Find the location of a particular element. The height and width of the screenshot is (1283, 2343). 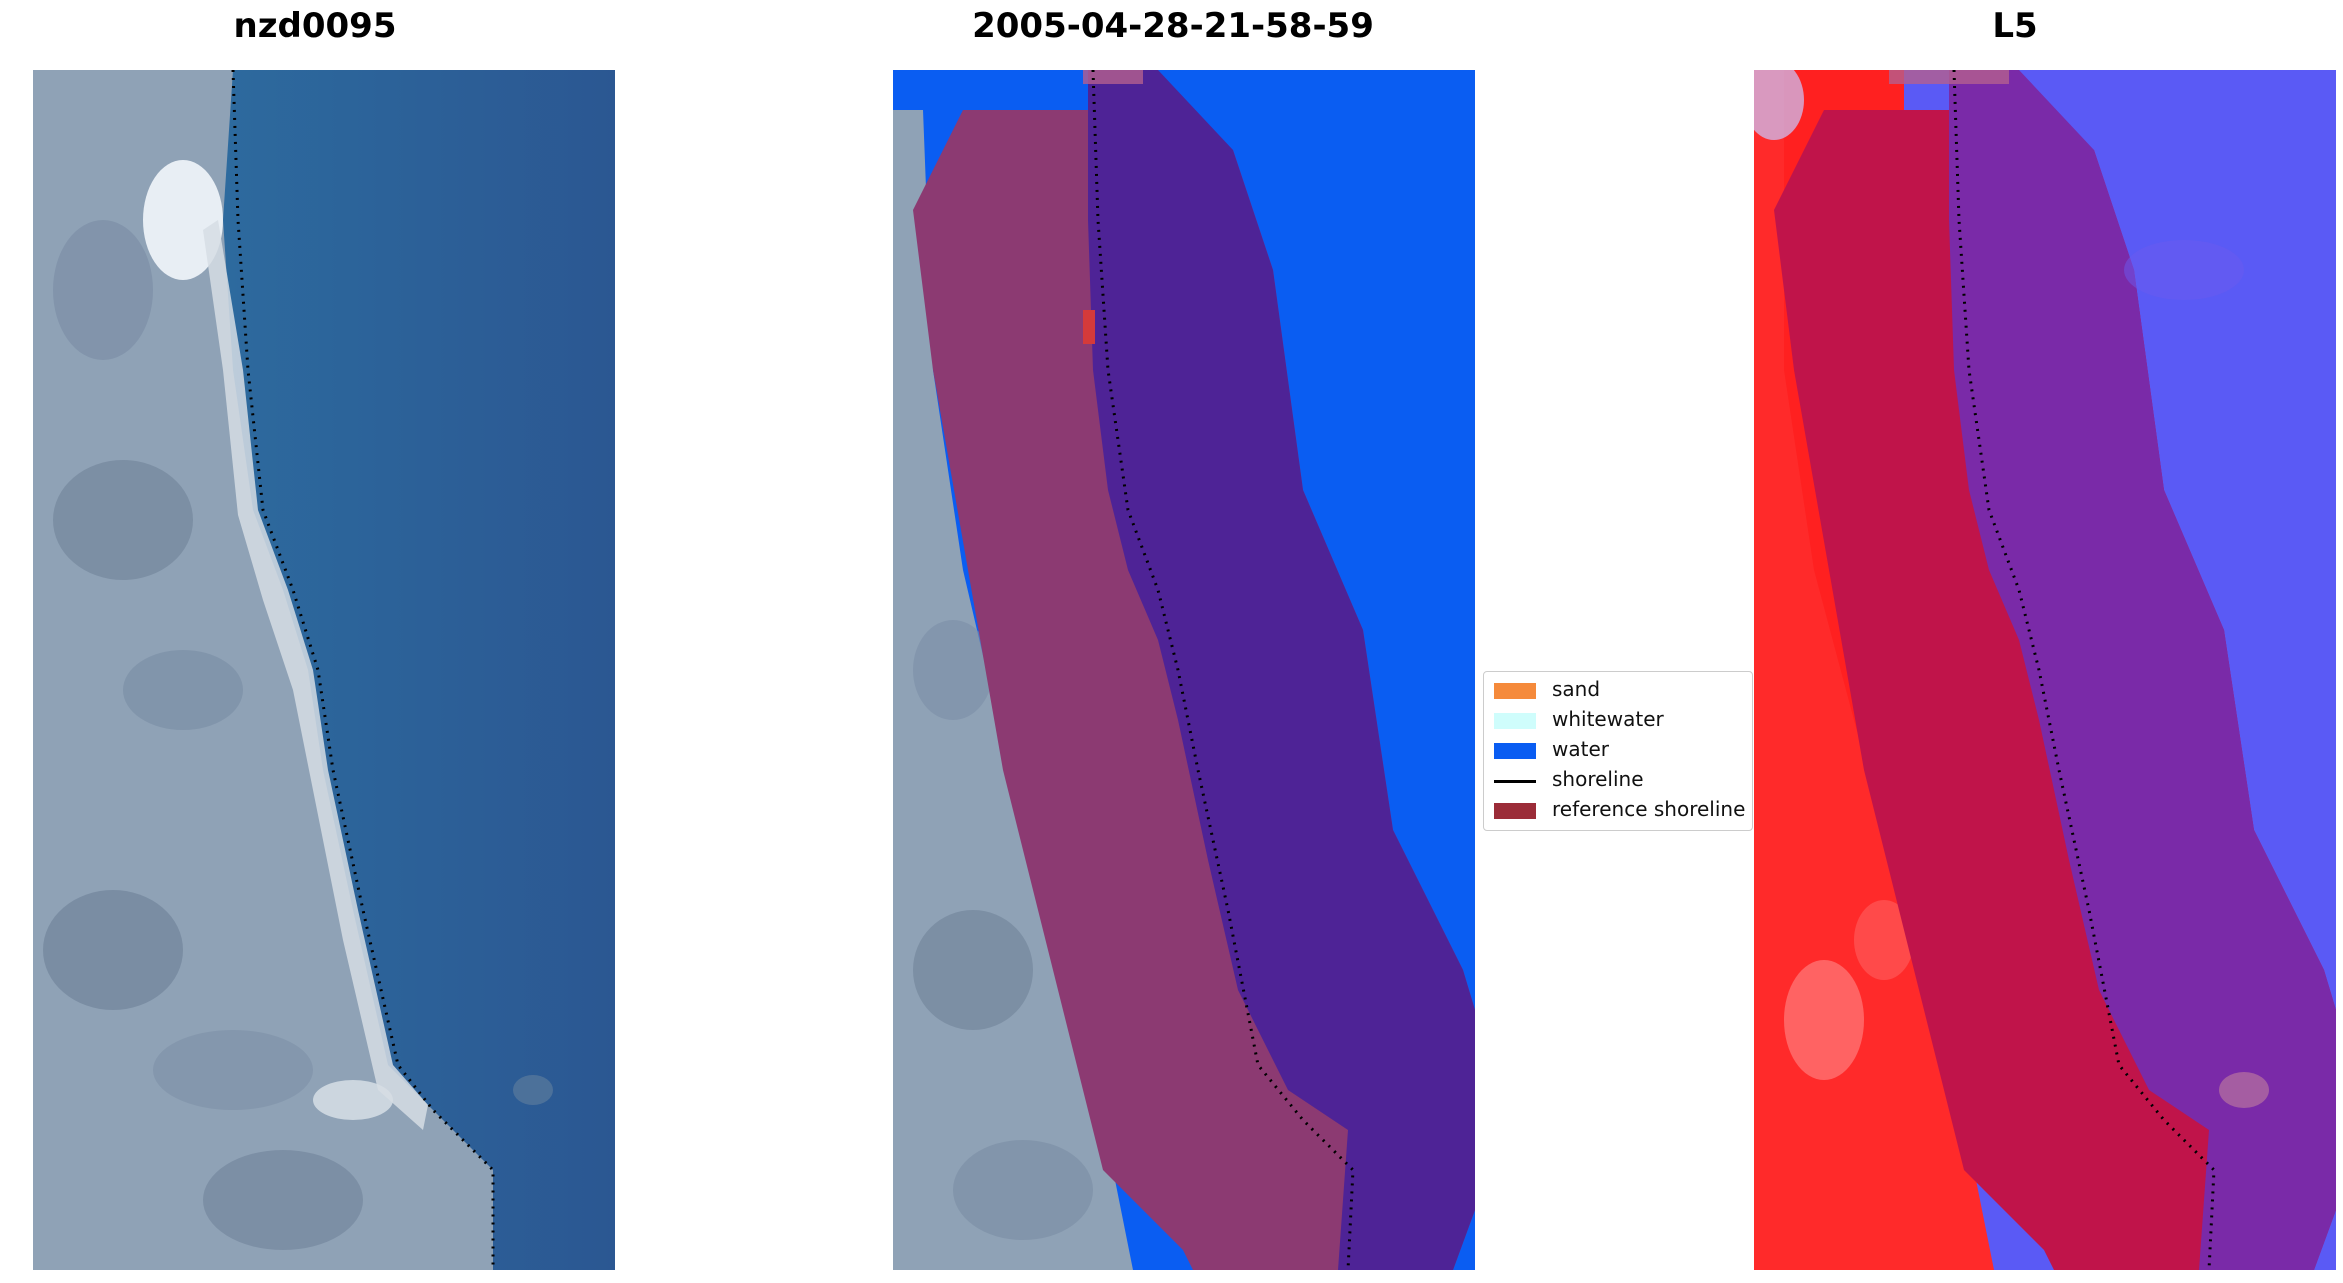

whitewater-swatch is located at coordinates (1515, 721).